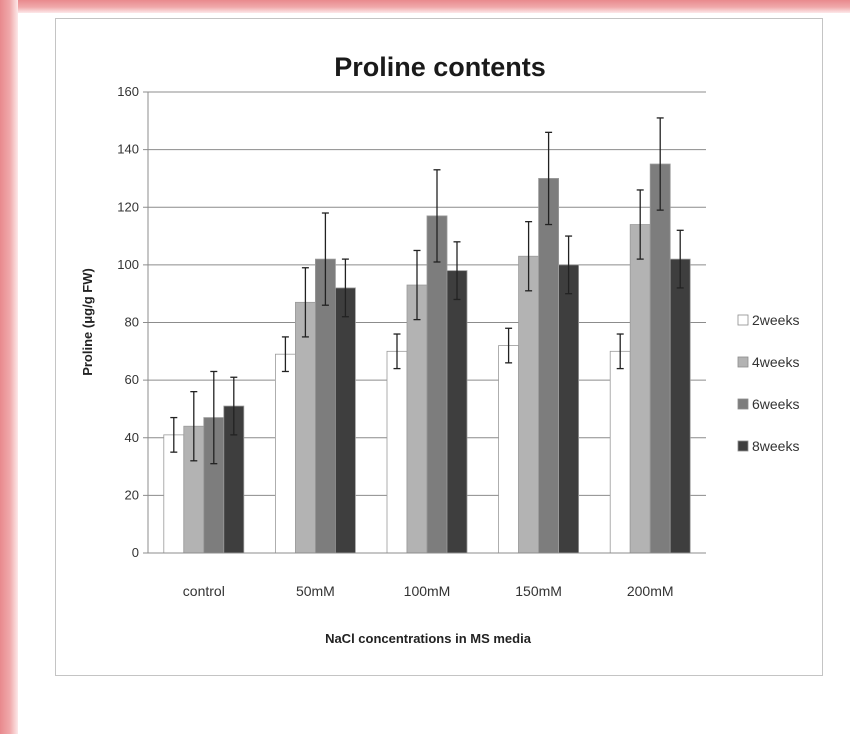  I want to click on y-tick-label: 0, so click(135, 552).